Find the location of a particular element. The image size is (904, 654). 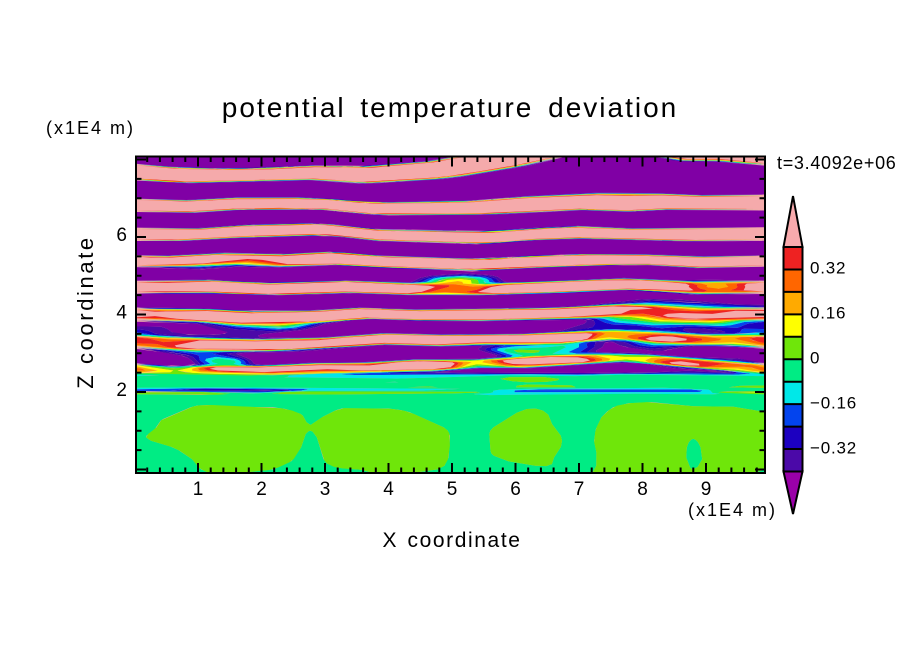

svg-text: Z coordinate is located at coordinates (85, 312).